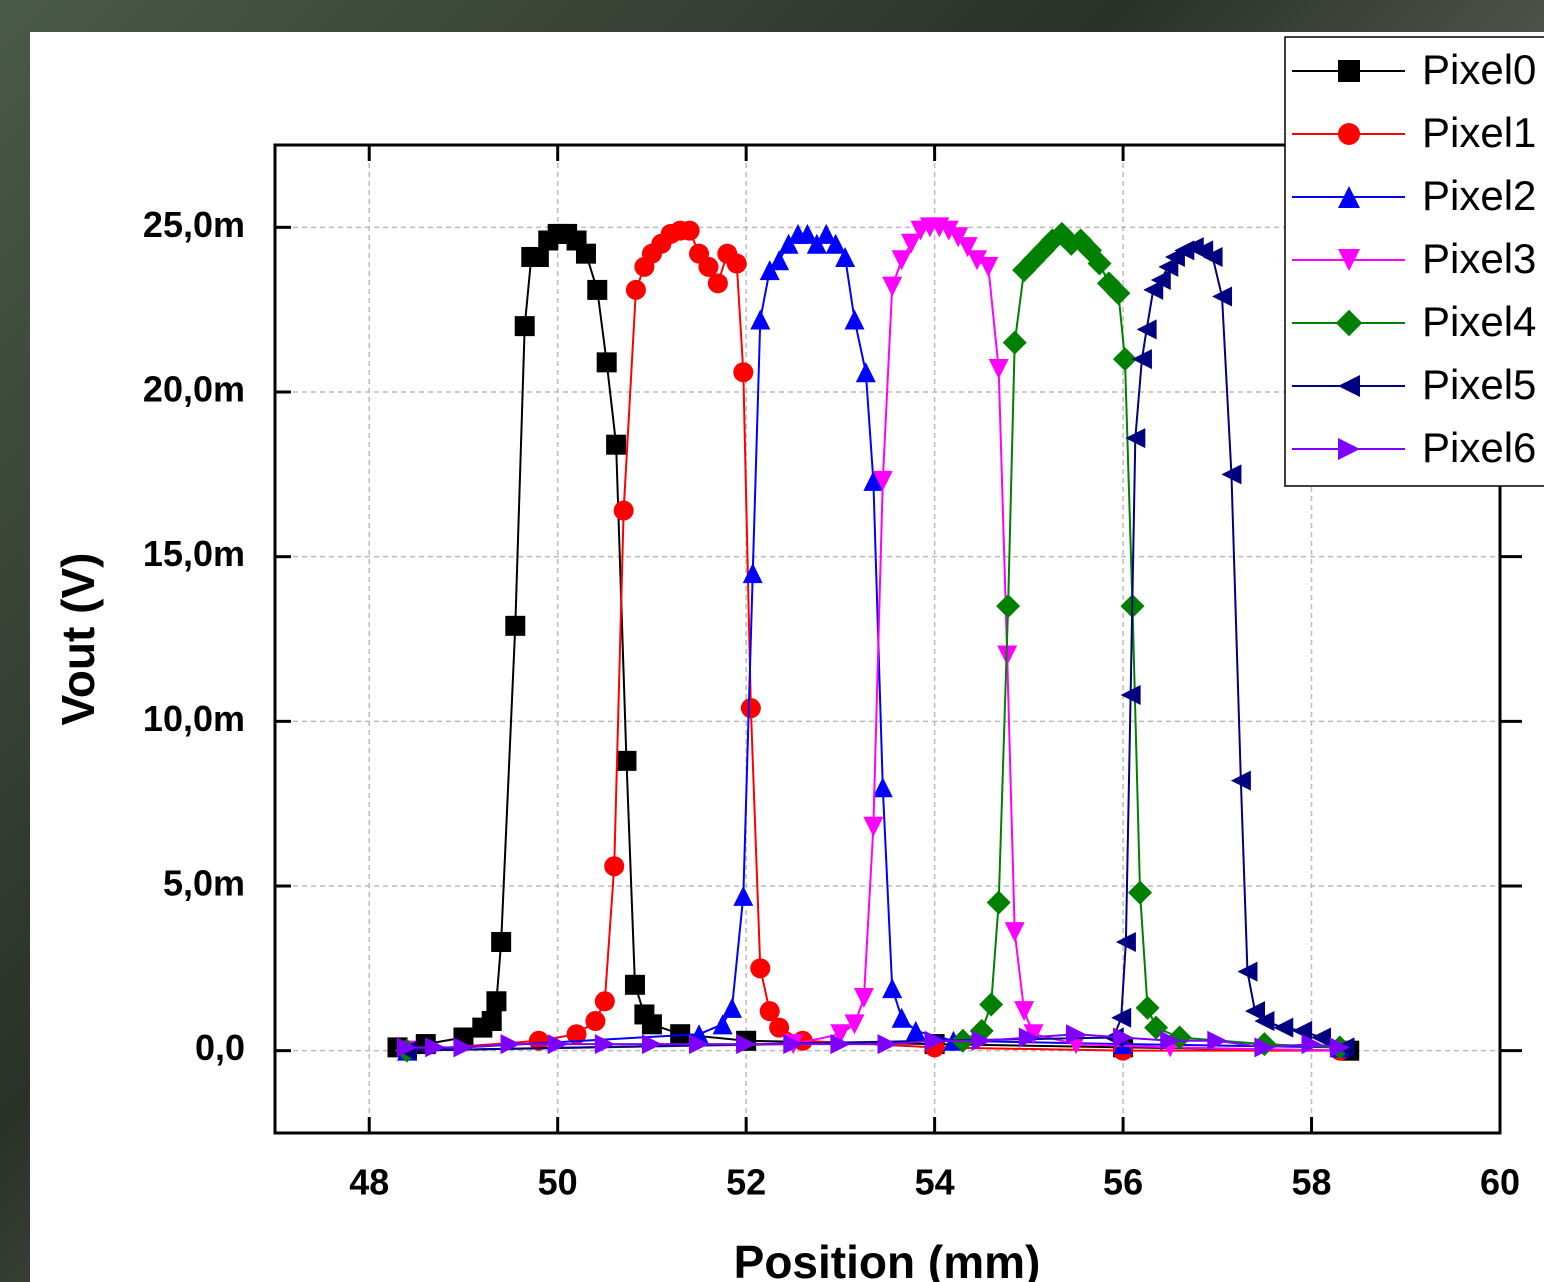 The image size is (1544, 1282). Describe the element at coordinates (1123, 1182) in the screenshot. I see `x-tick-label: 56` at that location.